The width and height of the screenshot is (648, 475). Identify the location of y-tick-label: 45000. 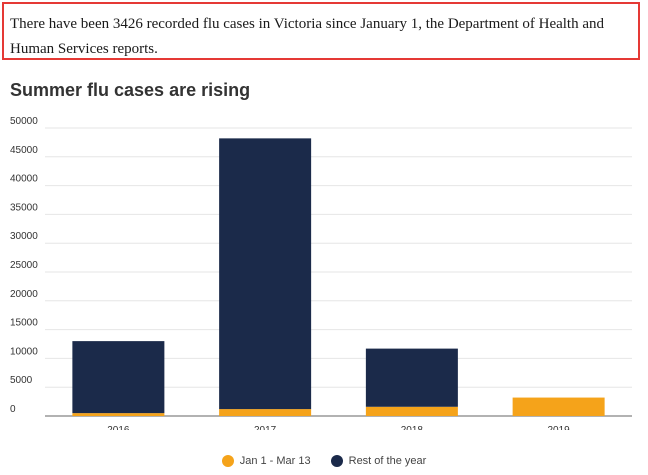
(24, 150).